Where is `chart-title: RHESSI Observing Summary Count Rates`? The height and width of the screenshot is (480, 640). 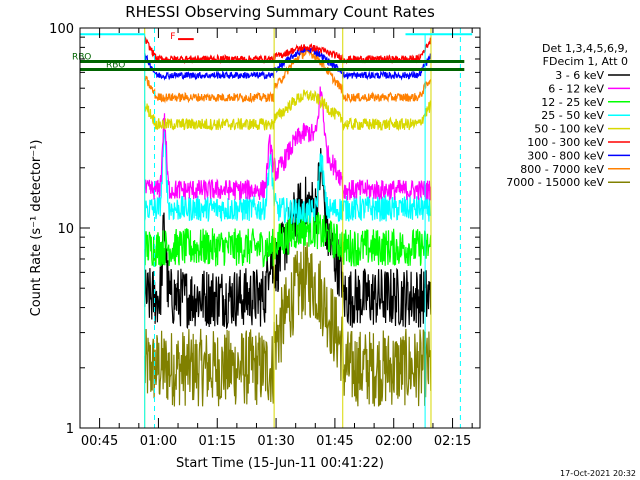 chart-title: RHESSI Observing Summary Count Rates is located at coordinates (280, 12).